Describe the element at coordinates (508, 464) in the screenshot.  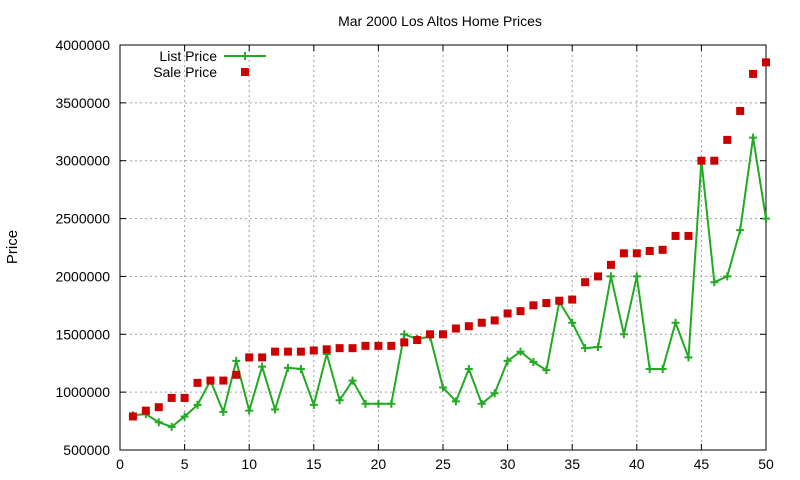
I see `x-tick-label: 30` at that location.